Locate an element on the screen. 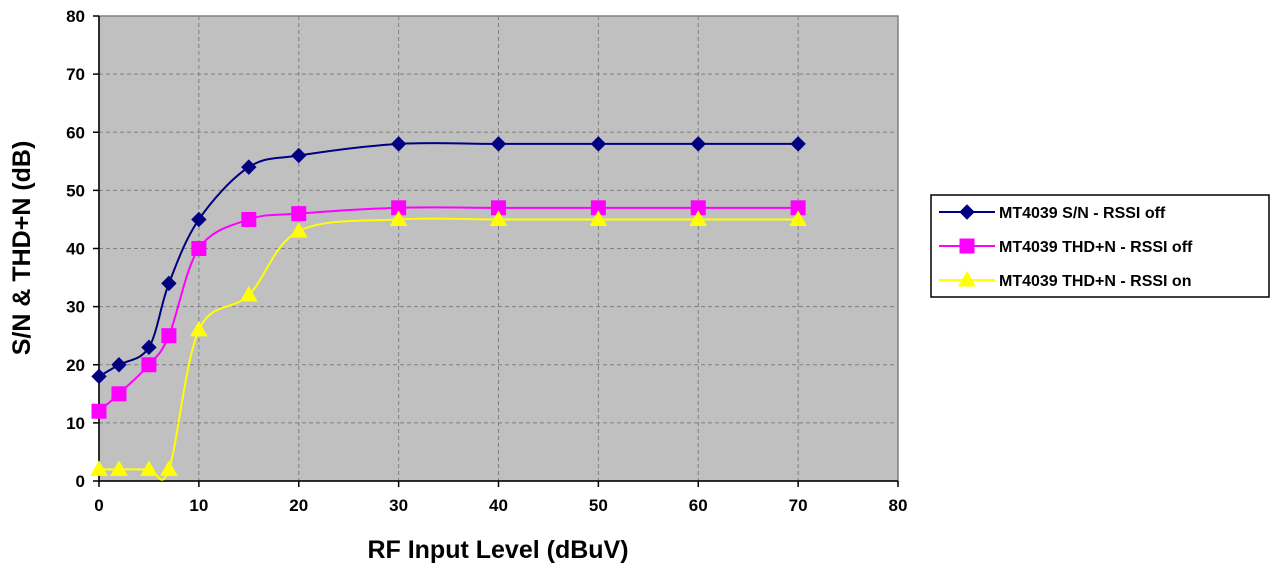  y-tick-label: 60 is located at coordinates (75, 132).